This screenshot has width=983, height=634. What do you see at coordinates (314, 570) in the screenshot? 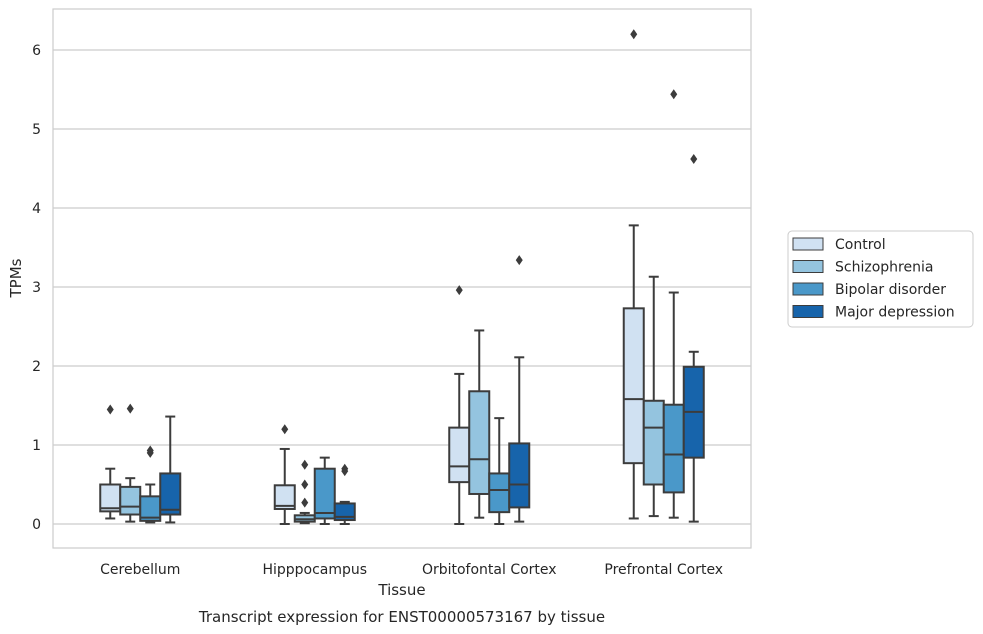
I see `x-tick-label-1: Hipppocampus` at bounding box center [314, 570].